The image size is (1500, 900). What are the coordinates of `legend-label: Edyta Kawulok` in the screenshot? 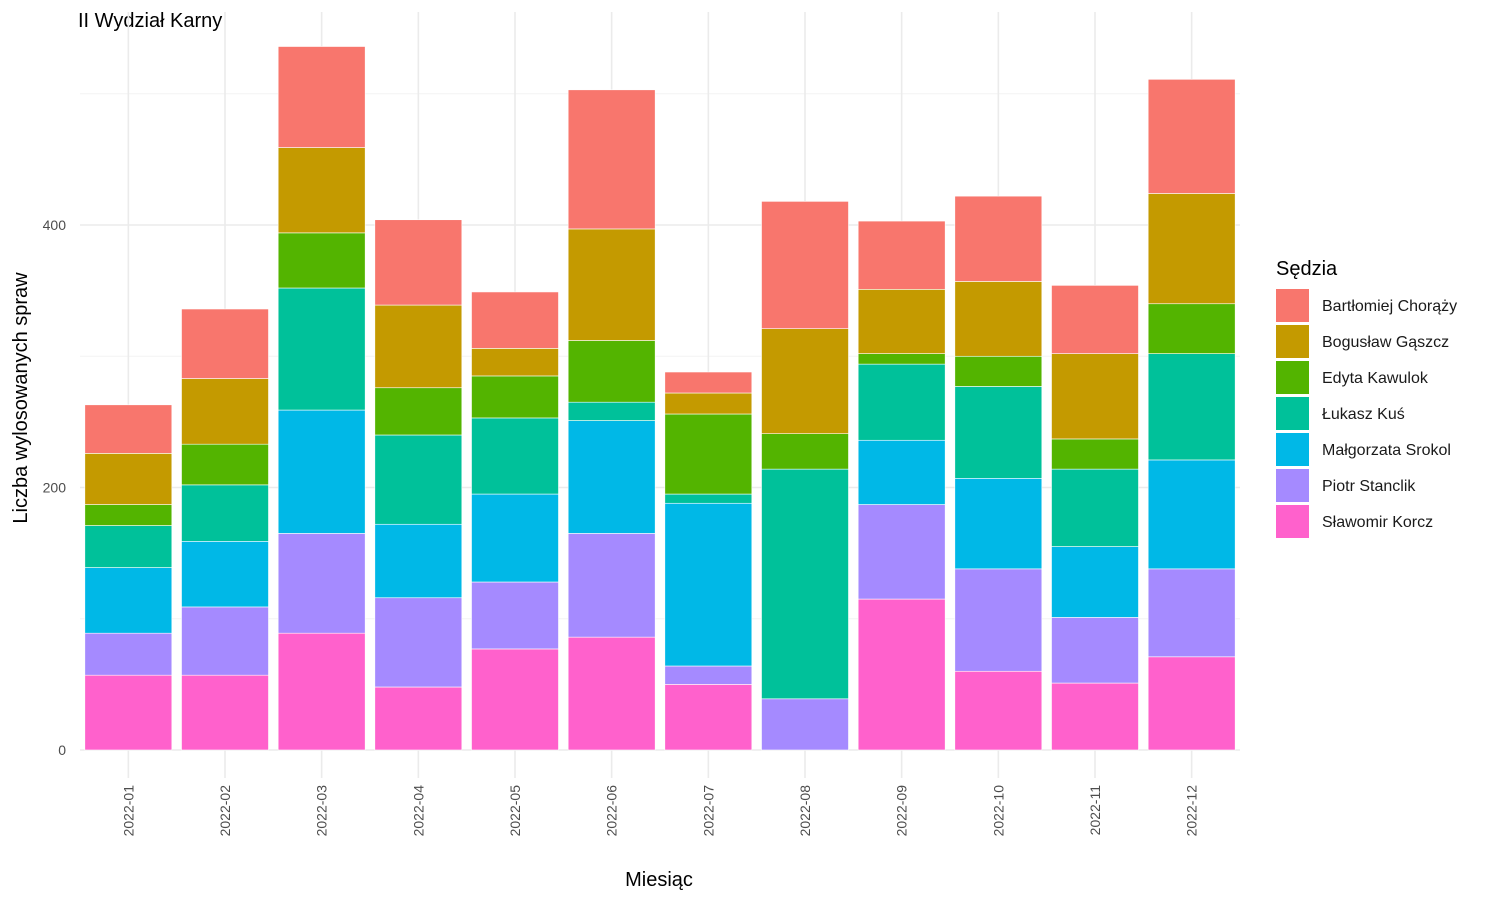 It's located at (1375, 378).